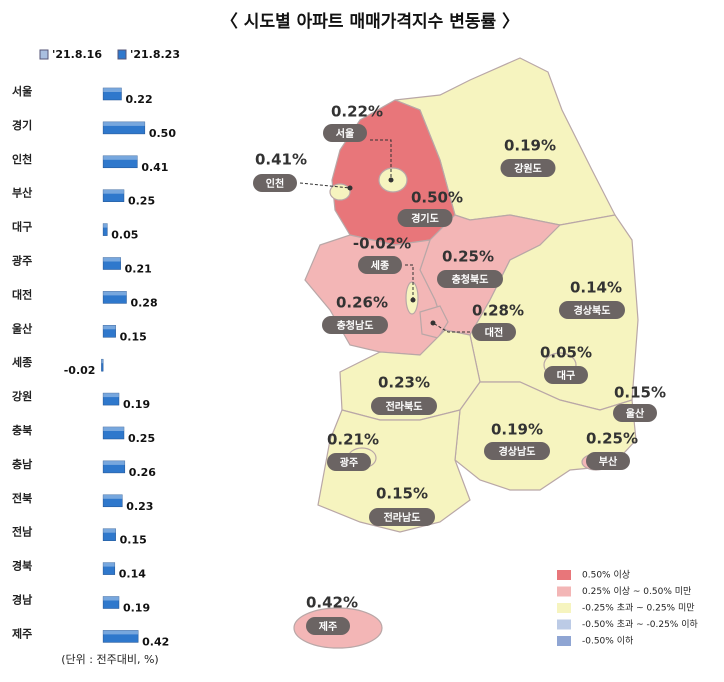 This screenshot has width=724, height=682. What do you see at coordinates (382, 244) in the screenshot?
I see `region-value: -0.02%` at bounding box center [382, 244].